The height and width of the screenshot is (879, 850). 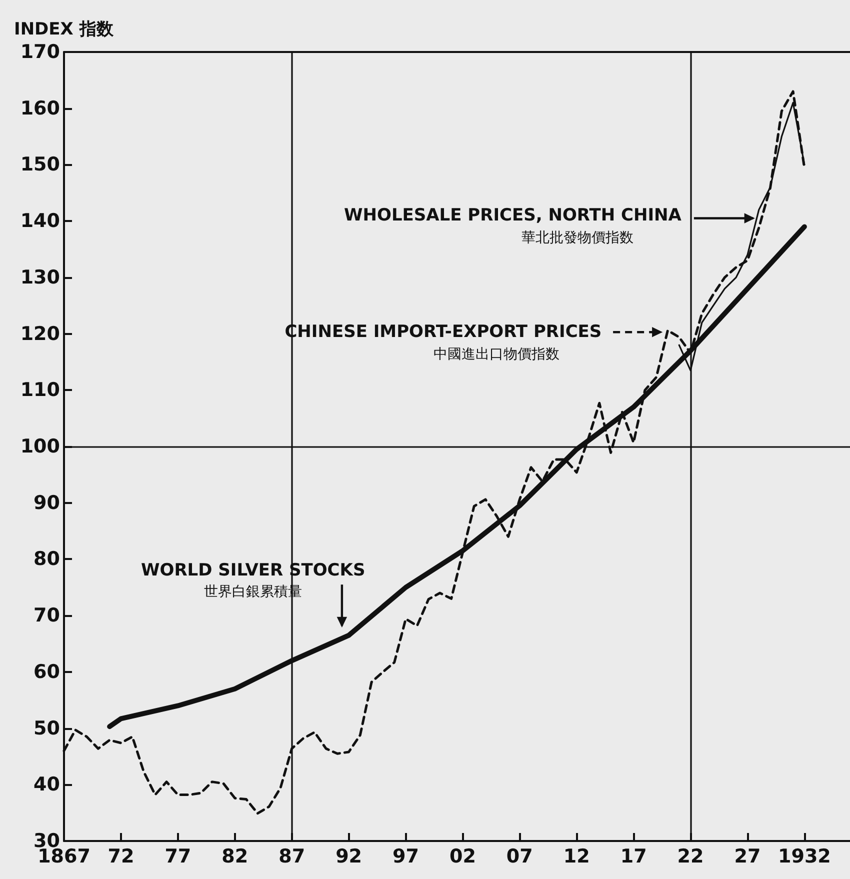 I want to click on y-tick-label: 50, so click(x=47, y=728).